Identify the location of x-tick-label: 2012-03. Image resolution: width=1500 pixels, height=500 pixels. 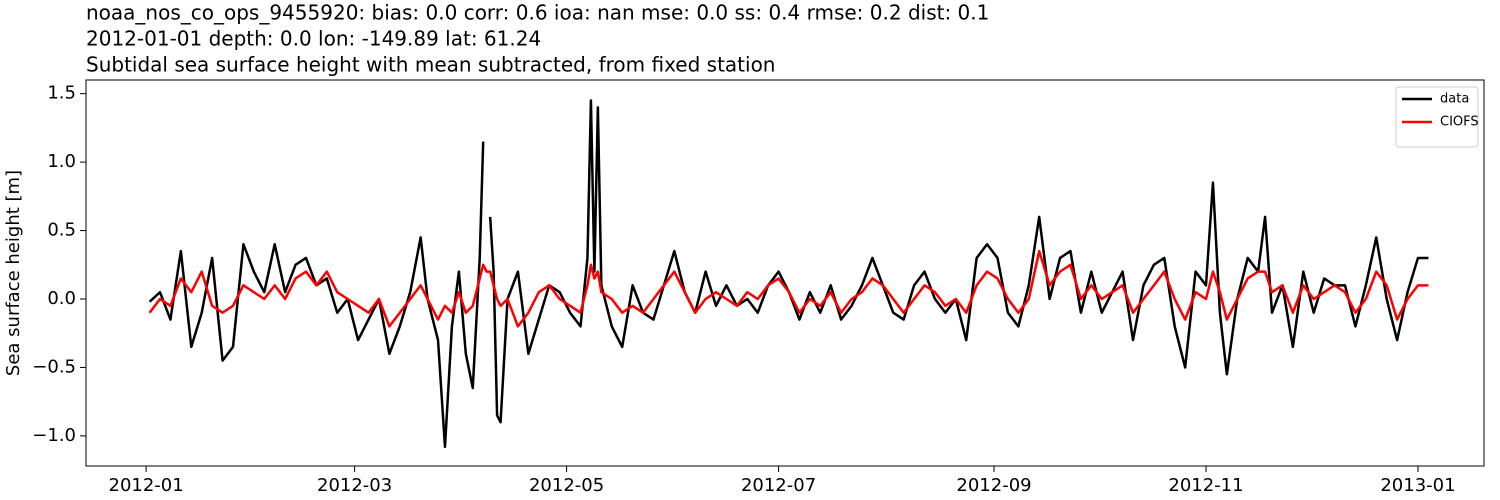
(354, 485).